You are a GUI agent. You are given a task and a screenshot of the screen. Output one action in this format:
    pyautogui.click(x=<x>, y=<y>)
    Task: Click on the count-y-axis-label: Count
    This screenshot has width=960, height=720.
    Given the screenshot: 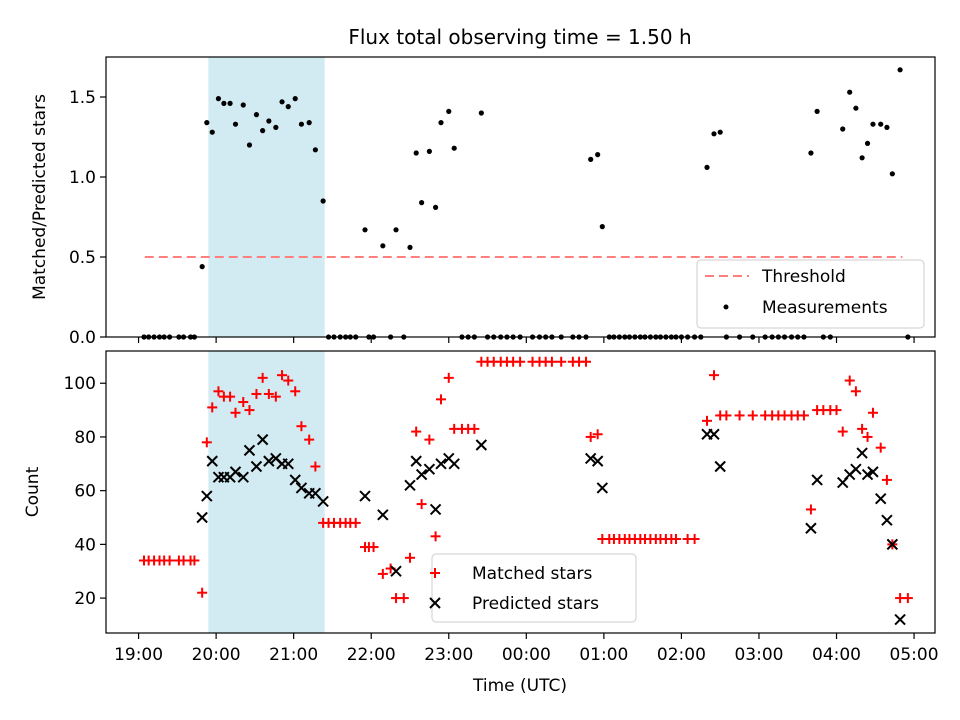 What is the action you would take?
    pyautogui.click(x=33, y=491)
    